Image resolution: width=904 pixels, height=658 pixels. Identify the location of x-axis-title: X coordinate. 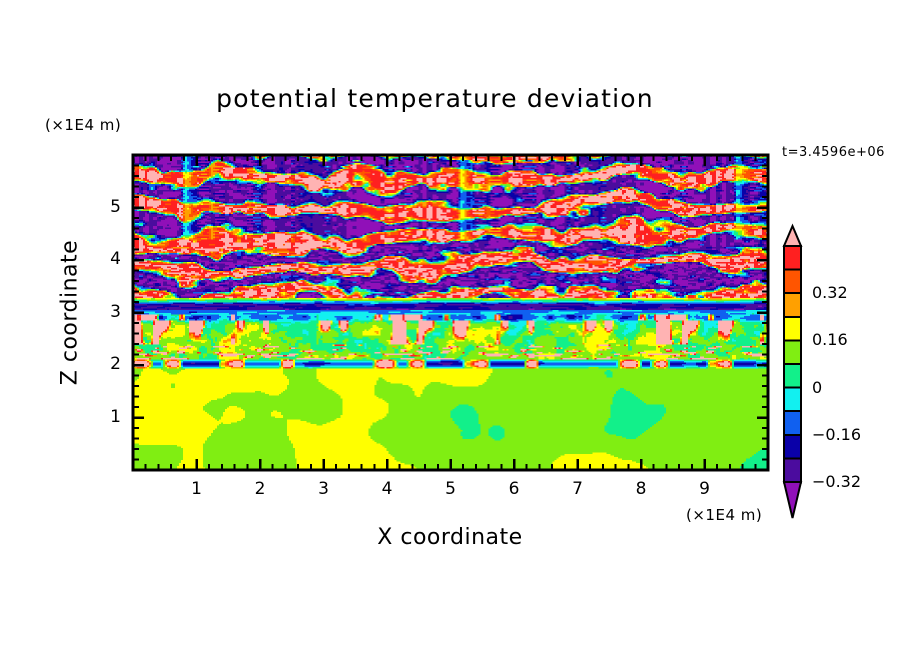
(450, 537).